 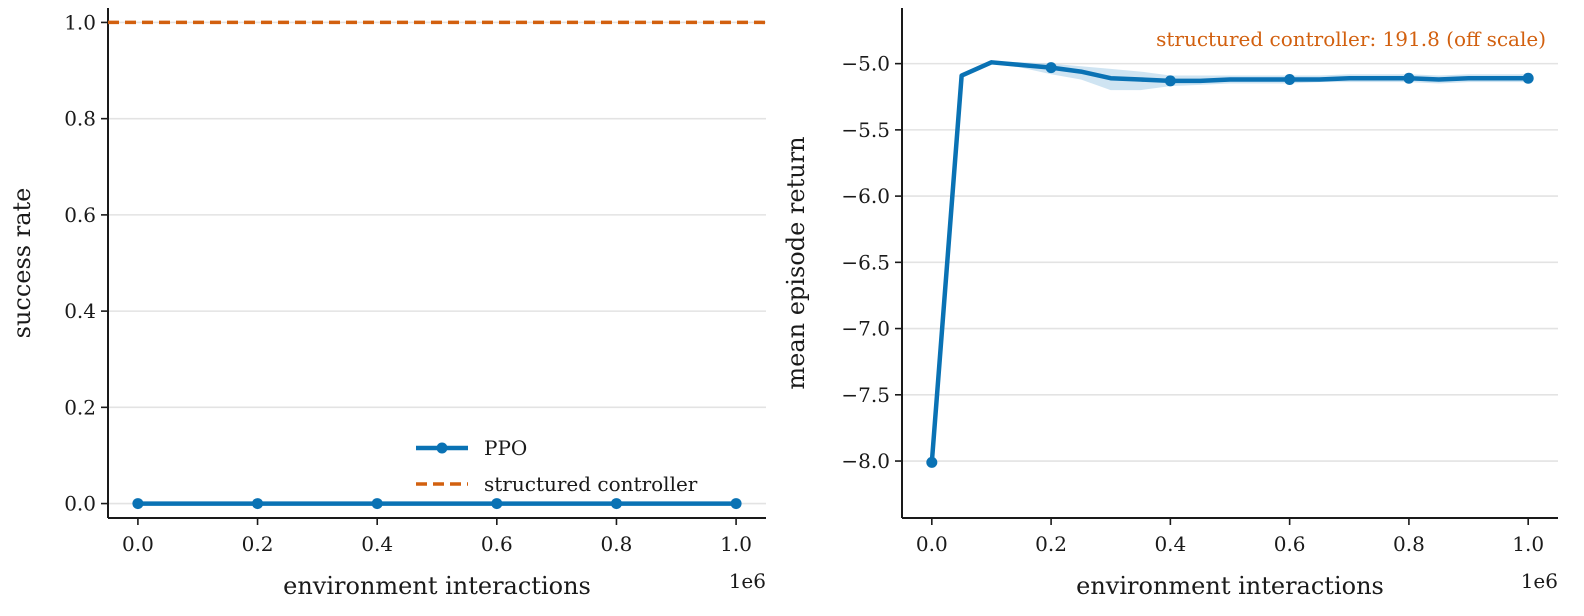 What do you see at coordinates (505, 448) in the screenshot?
I see `legend-ppo-label: PPO` at bounding box center [505, 448].